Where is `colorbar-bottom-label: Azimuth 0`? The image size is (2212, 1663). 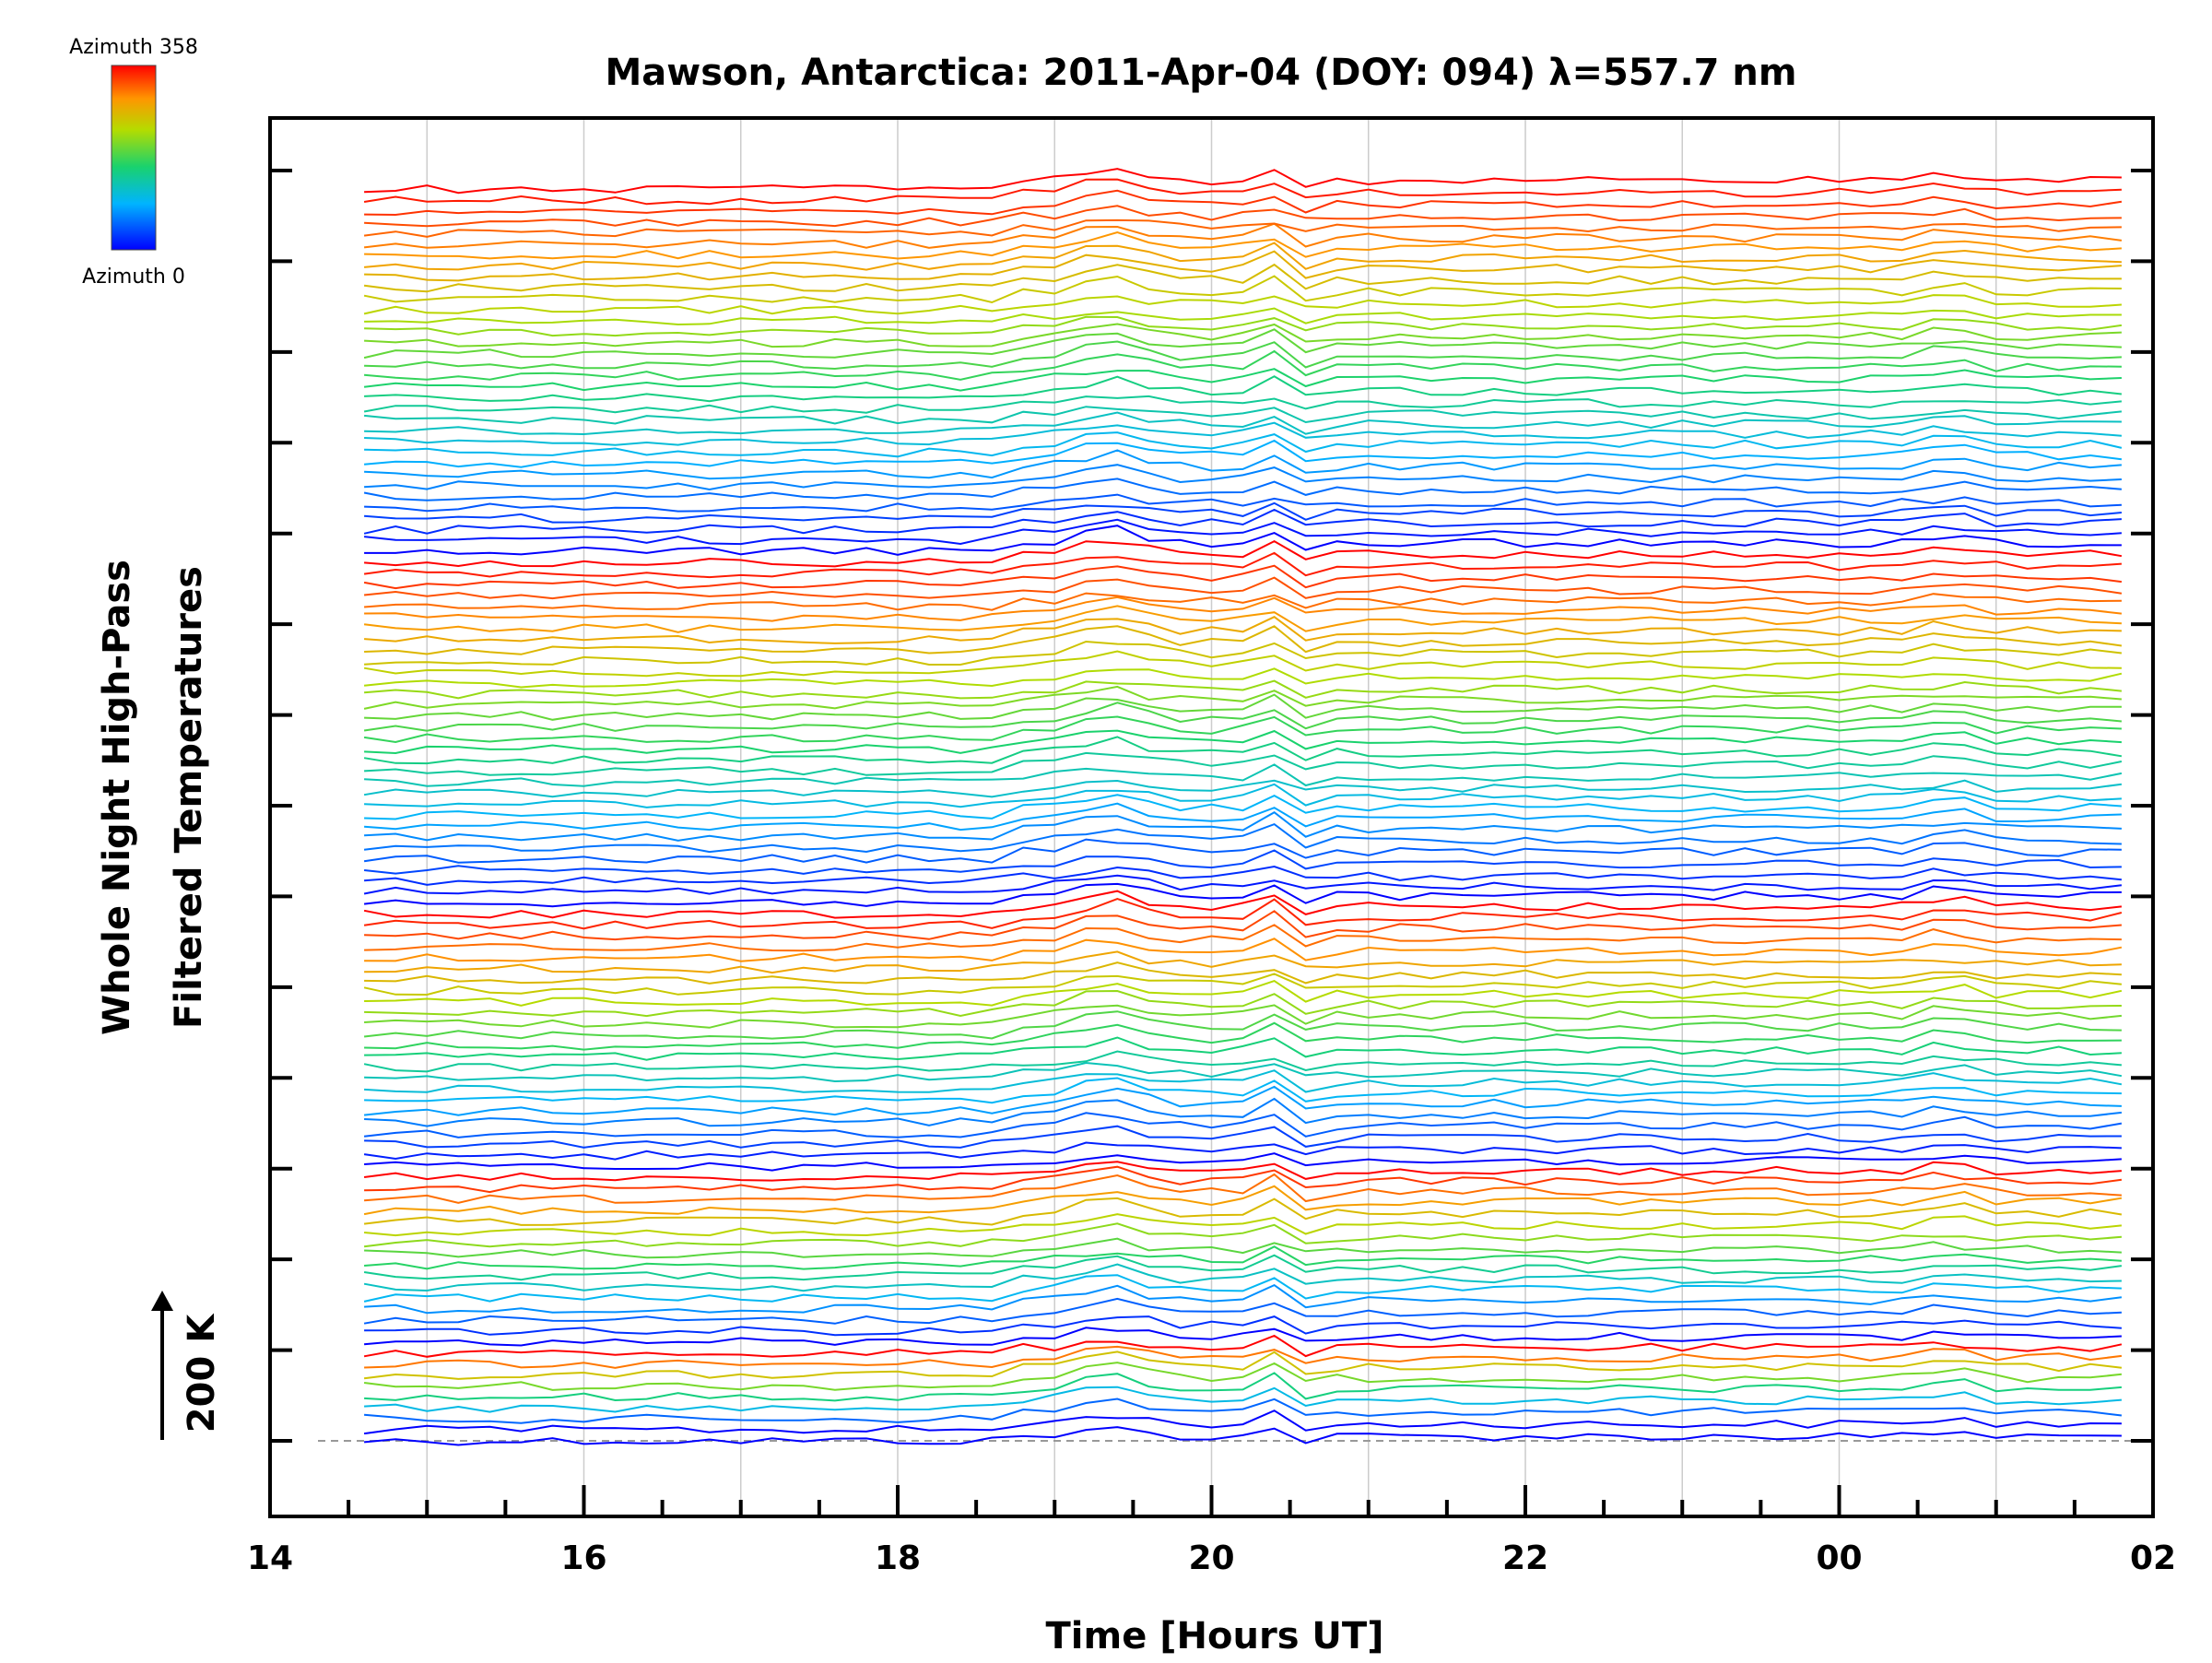
colorbar-bottom-label: Azimuth 0 is located at coordinates (133, 277).